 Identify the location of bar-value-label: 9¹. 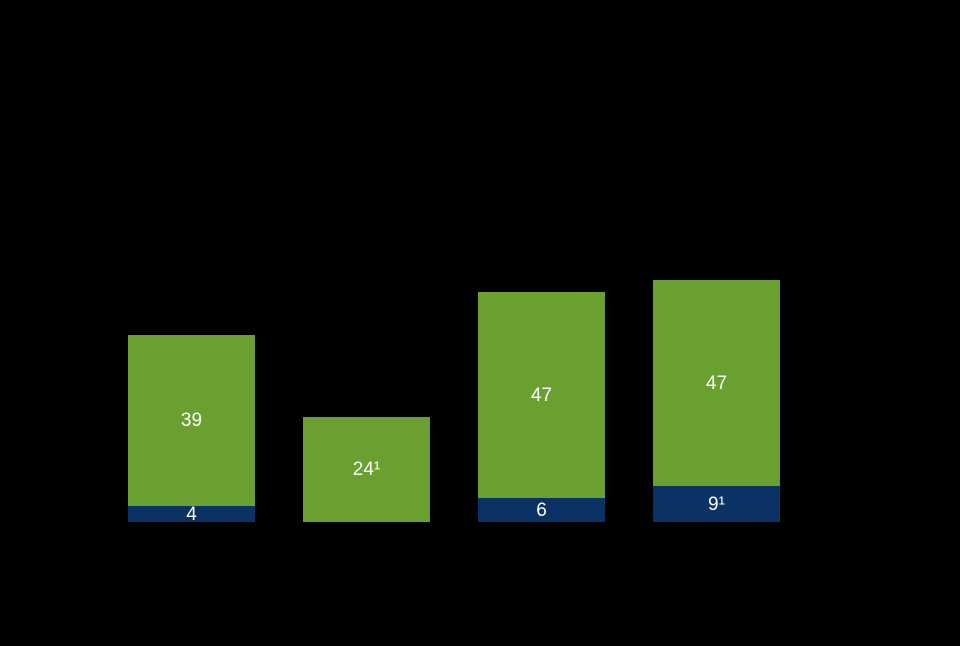
(716, 504).